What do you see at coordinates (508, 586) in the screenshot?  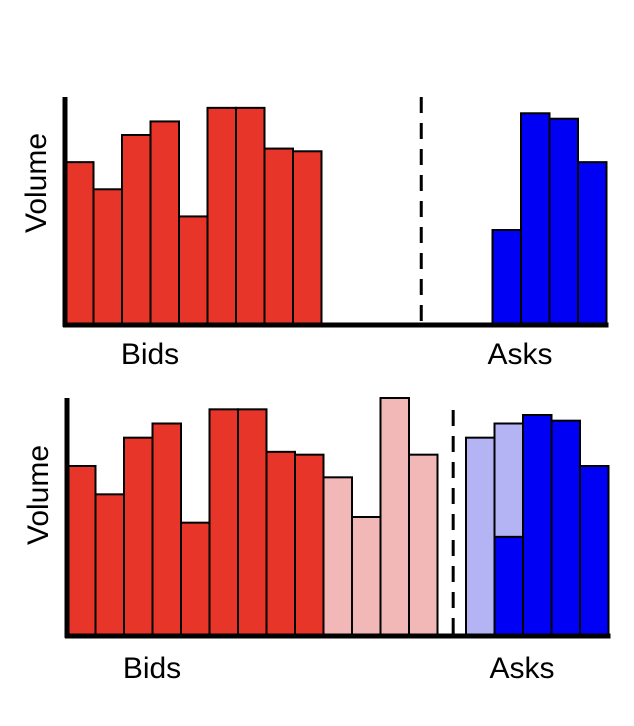 I see `ask-bar-remaining` at bounding box center [508, 586].